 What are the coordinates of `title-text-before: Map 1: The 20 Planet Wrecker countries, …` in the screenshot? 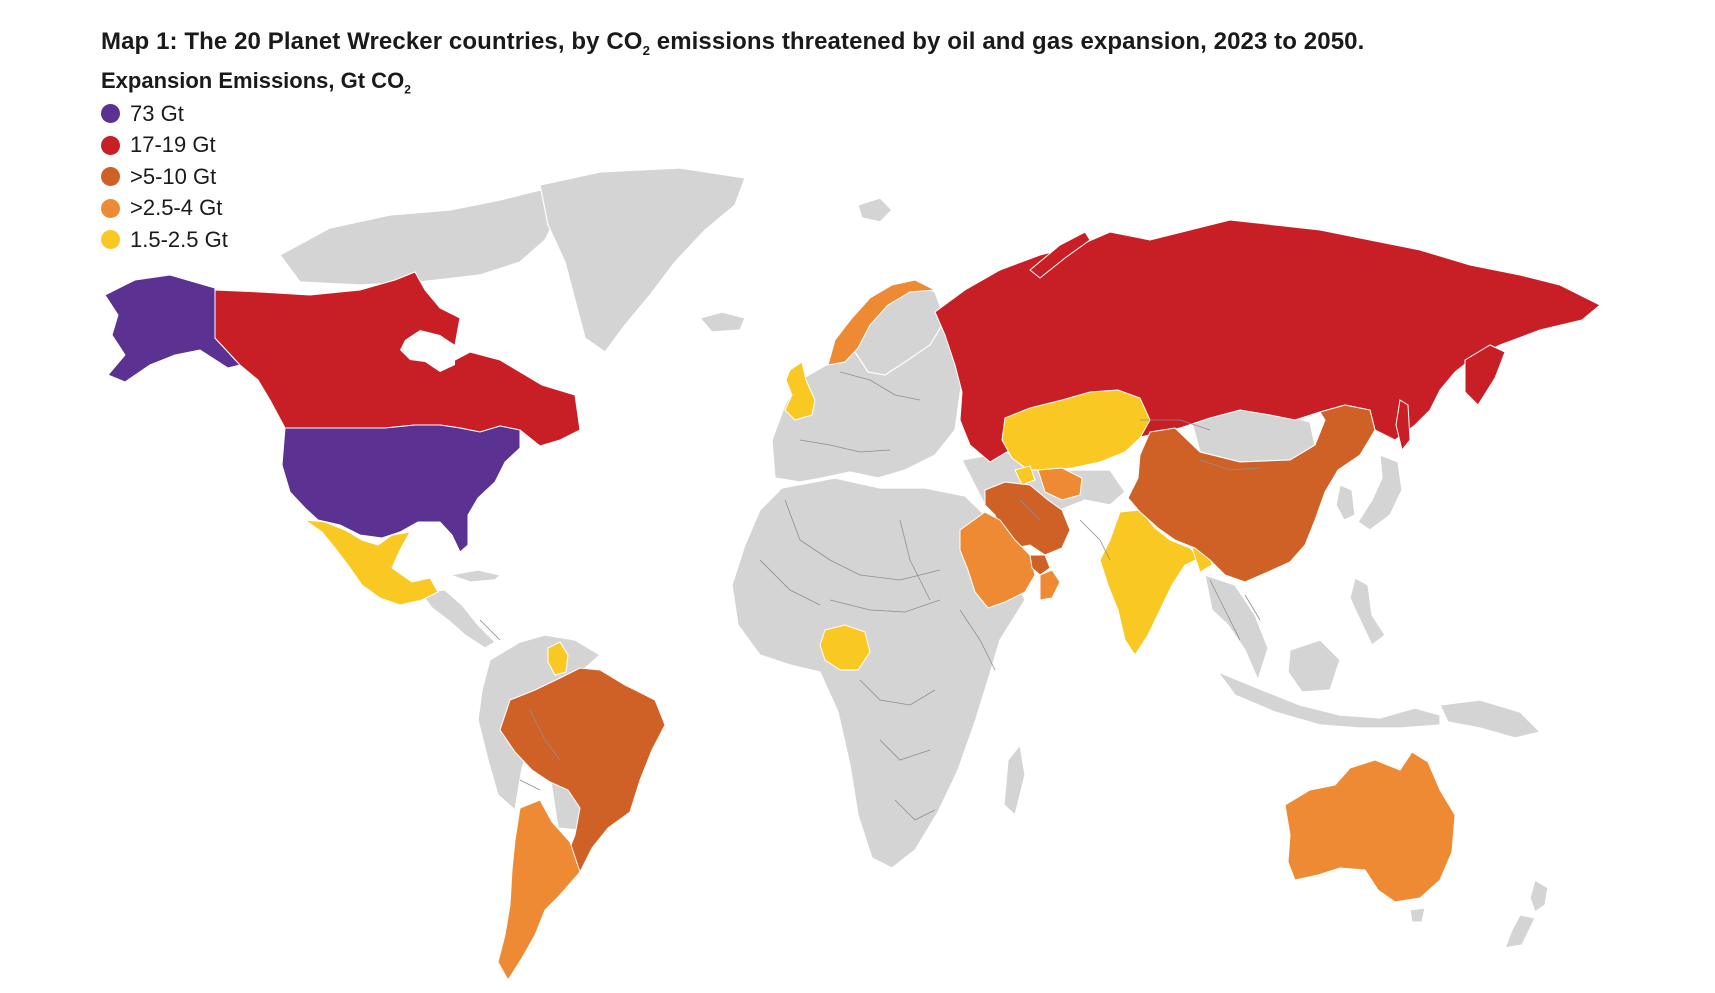 It's located at (372, 41).